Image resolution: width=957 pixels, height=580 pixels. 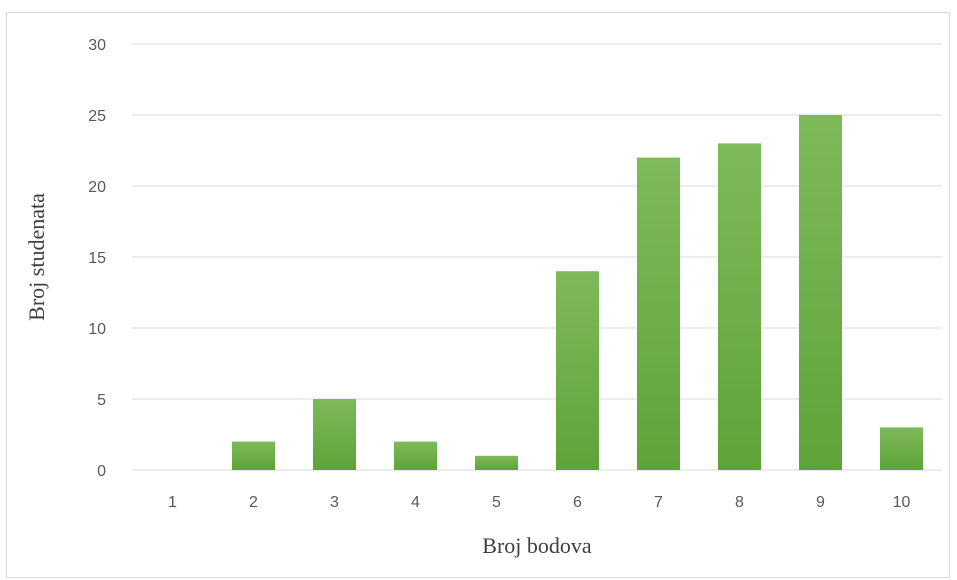 I want to click on y-tick-label: 15, so click(x=97, y=258).